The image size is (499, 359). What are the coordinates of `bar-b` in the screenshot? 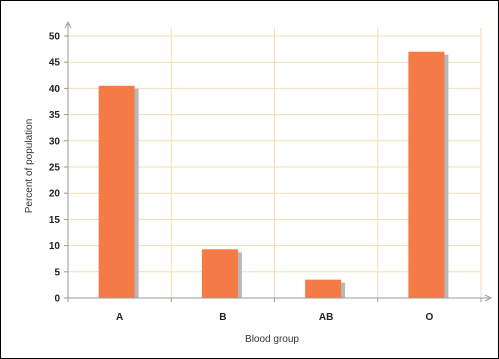 It's located at (219, 273).